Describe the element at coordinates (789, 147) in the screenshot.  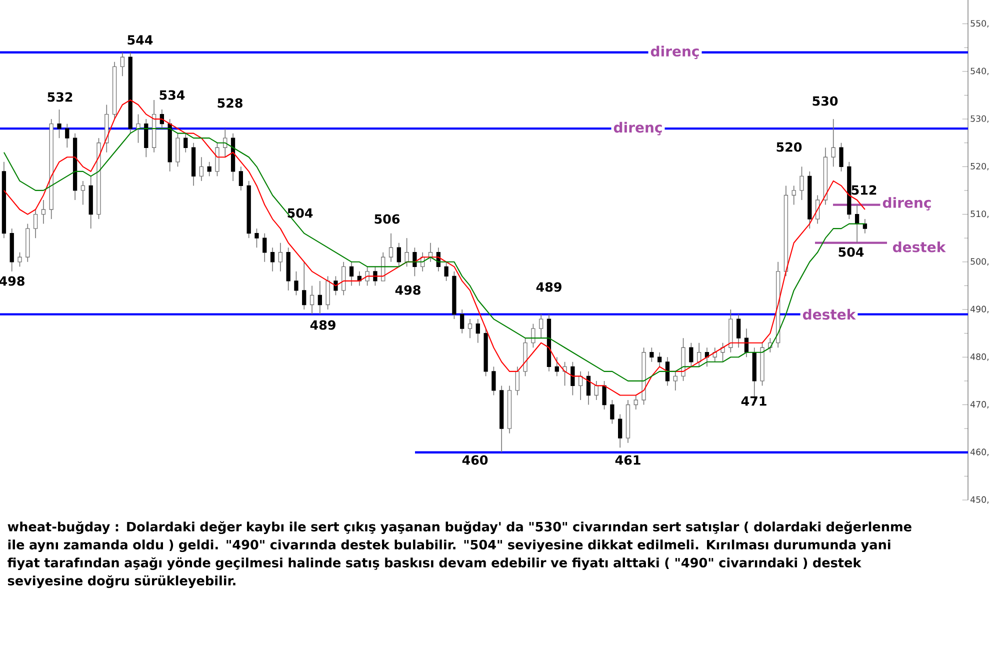
I see `annotation: 520` at that location.